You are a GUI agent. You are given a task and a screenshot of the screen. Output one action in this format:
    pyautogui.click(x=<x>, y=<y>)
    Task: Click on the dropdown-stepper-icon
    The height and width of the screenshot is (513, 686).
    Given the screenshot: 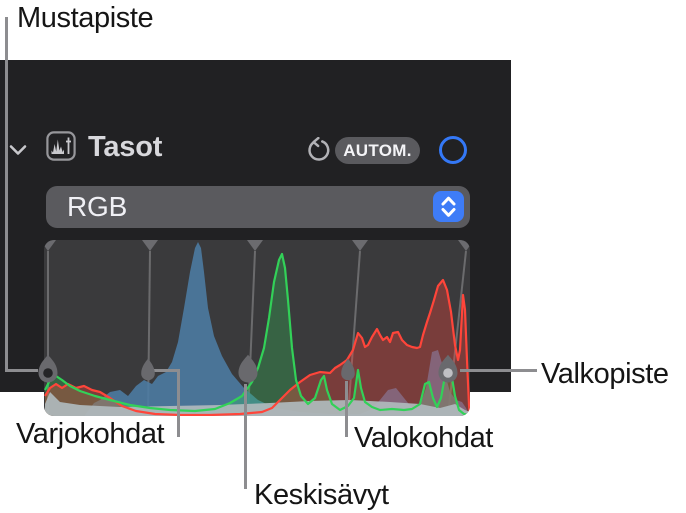 What is the action you would take?
    pyautogui.click(x=448, y=206)
    